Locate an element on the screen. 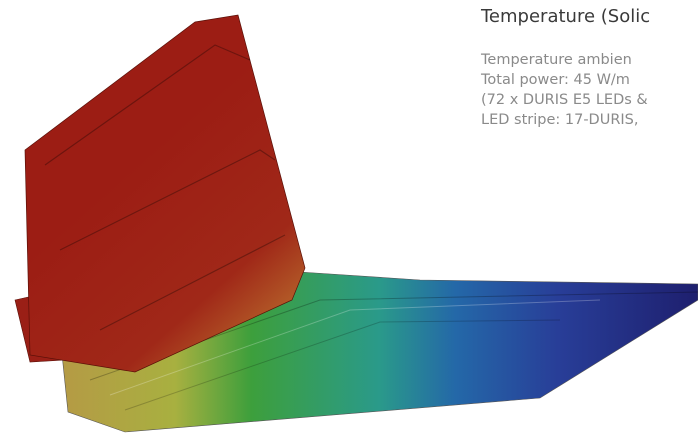 The image size is (698, 439). ridge is located at coordinates (342, 365).